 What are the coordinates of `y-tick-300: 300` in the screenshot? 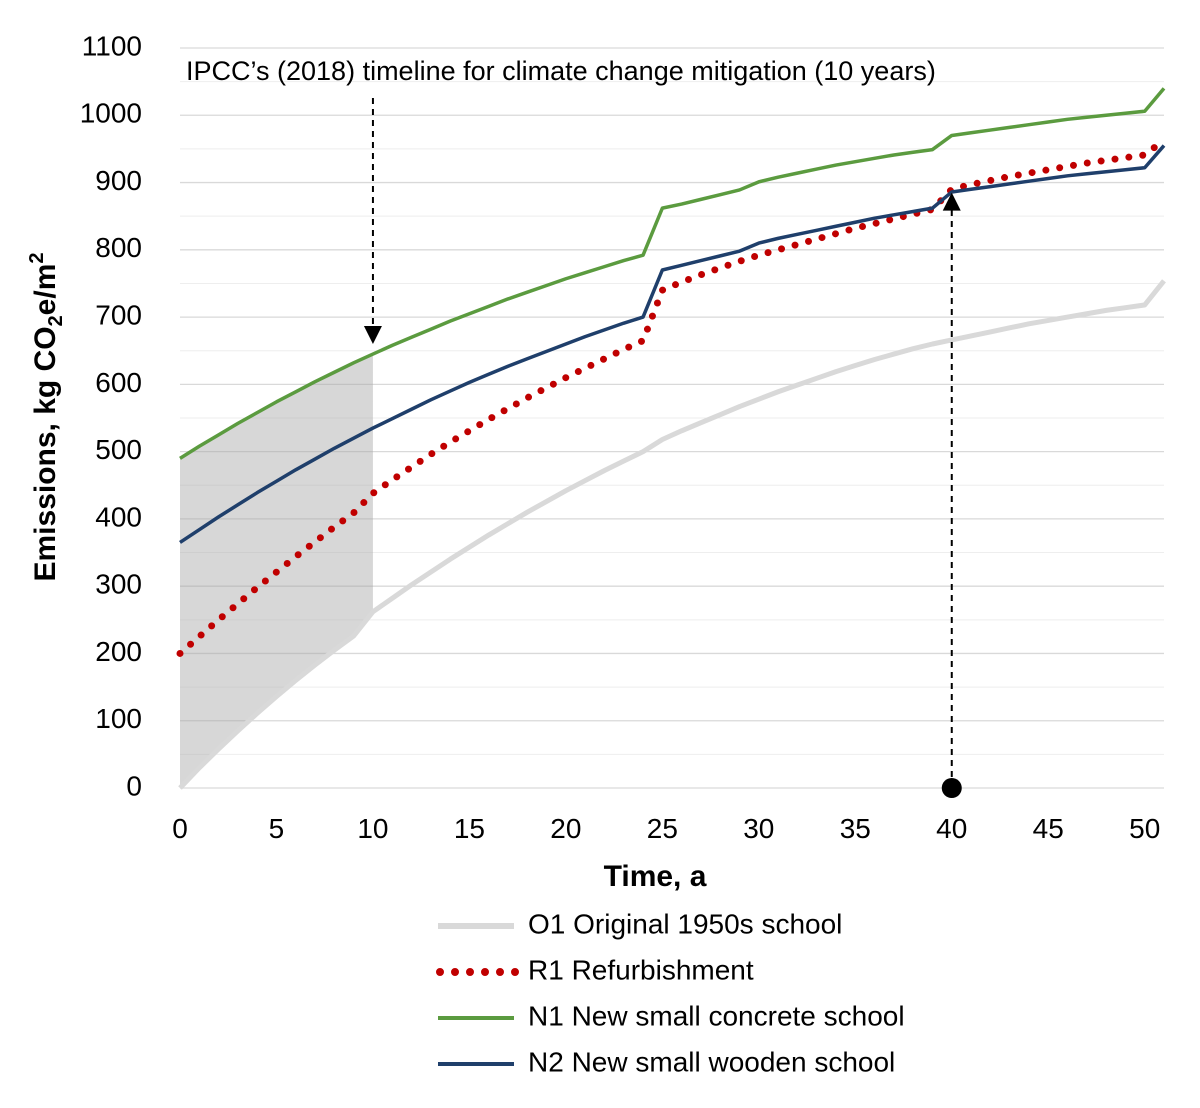 It's located at (118, 584).